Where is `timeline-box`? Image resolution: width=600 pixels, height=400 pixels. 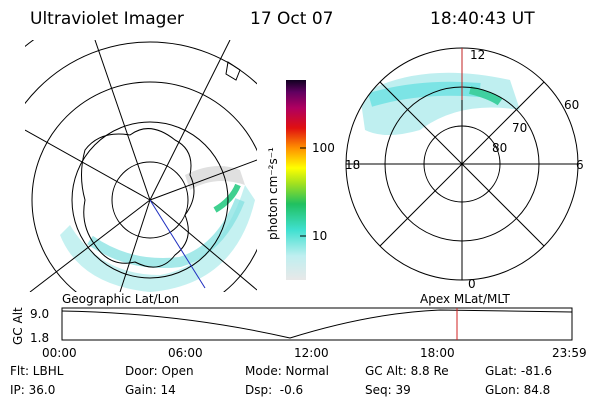
timeline-box is located at coordinates (317, 324).